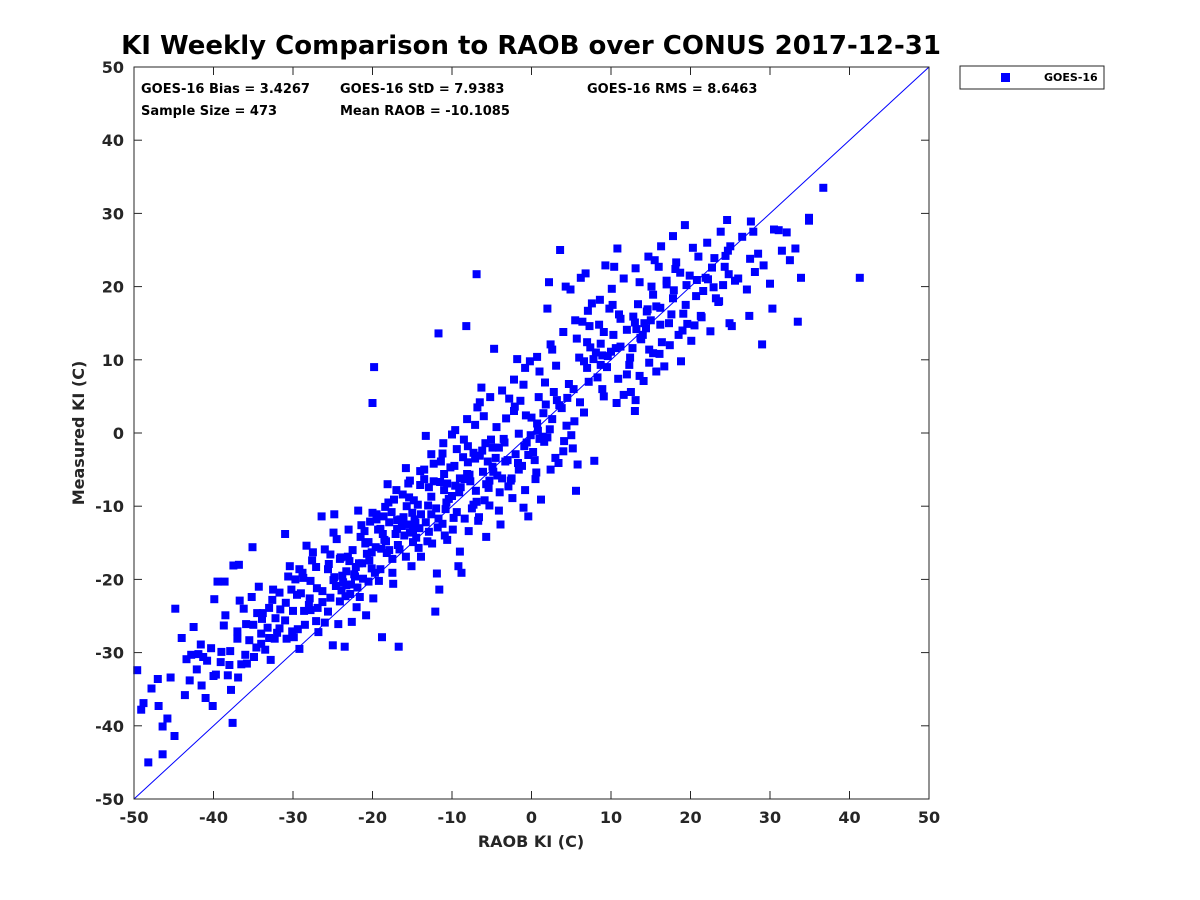 This screenshot has width=1200, height=900. What do you see at coordinates (225, 89) in the screenshot?
I see `stat-bias: GOES-16 Bias = 3.4267` at bounding box center [225, 89].